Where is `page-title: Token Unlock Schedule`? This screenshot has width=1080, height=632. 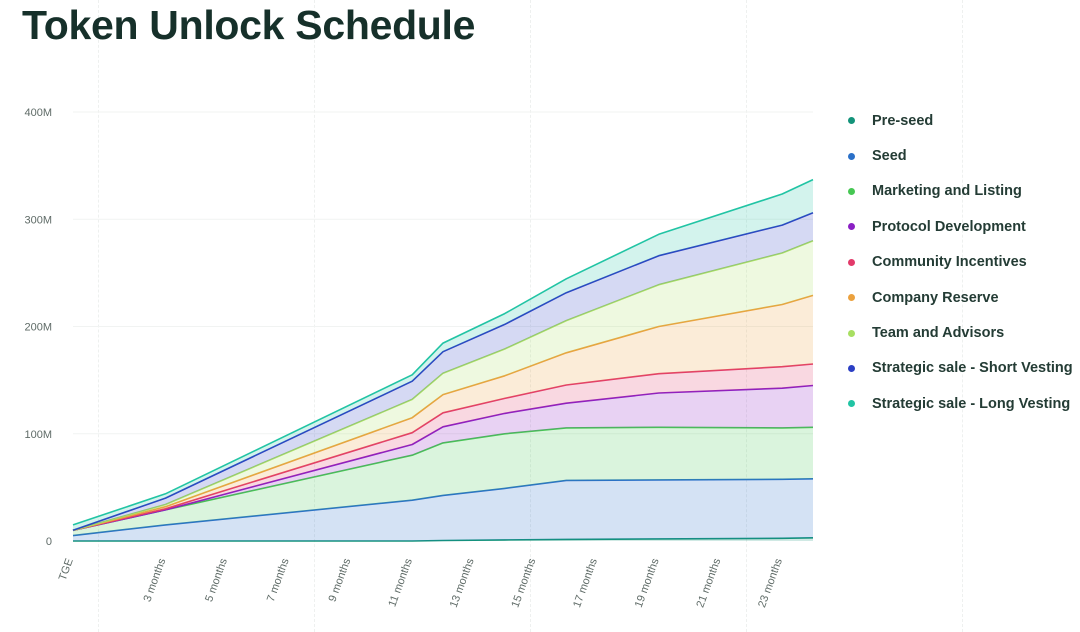
page-title: Token Unlock Schedule is located at coordinates (249, 25).